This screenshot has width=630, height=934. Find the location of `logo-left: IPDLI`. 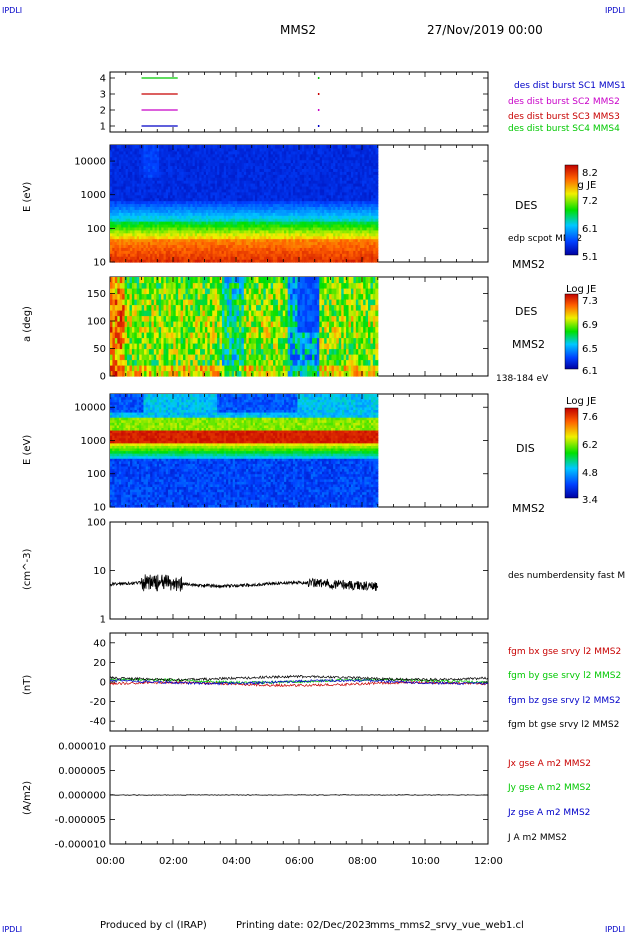

logo-left: IPDLI is located at coordinates (12, 10).